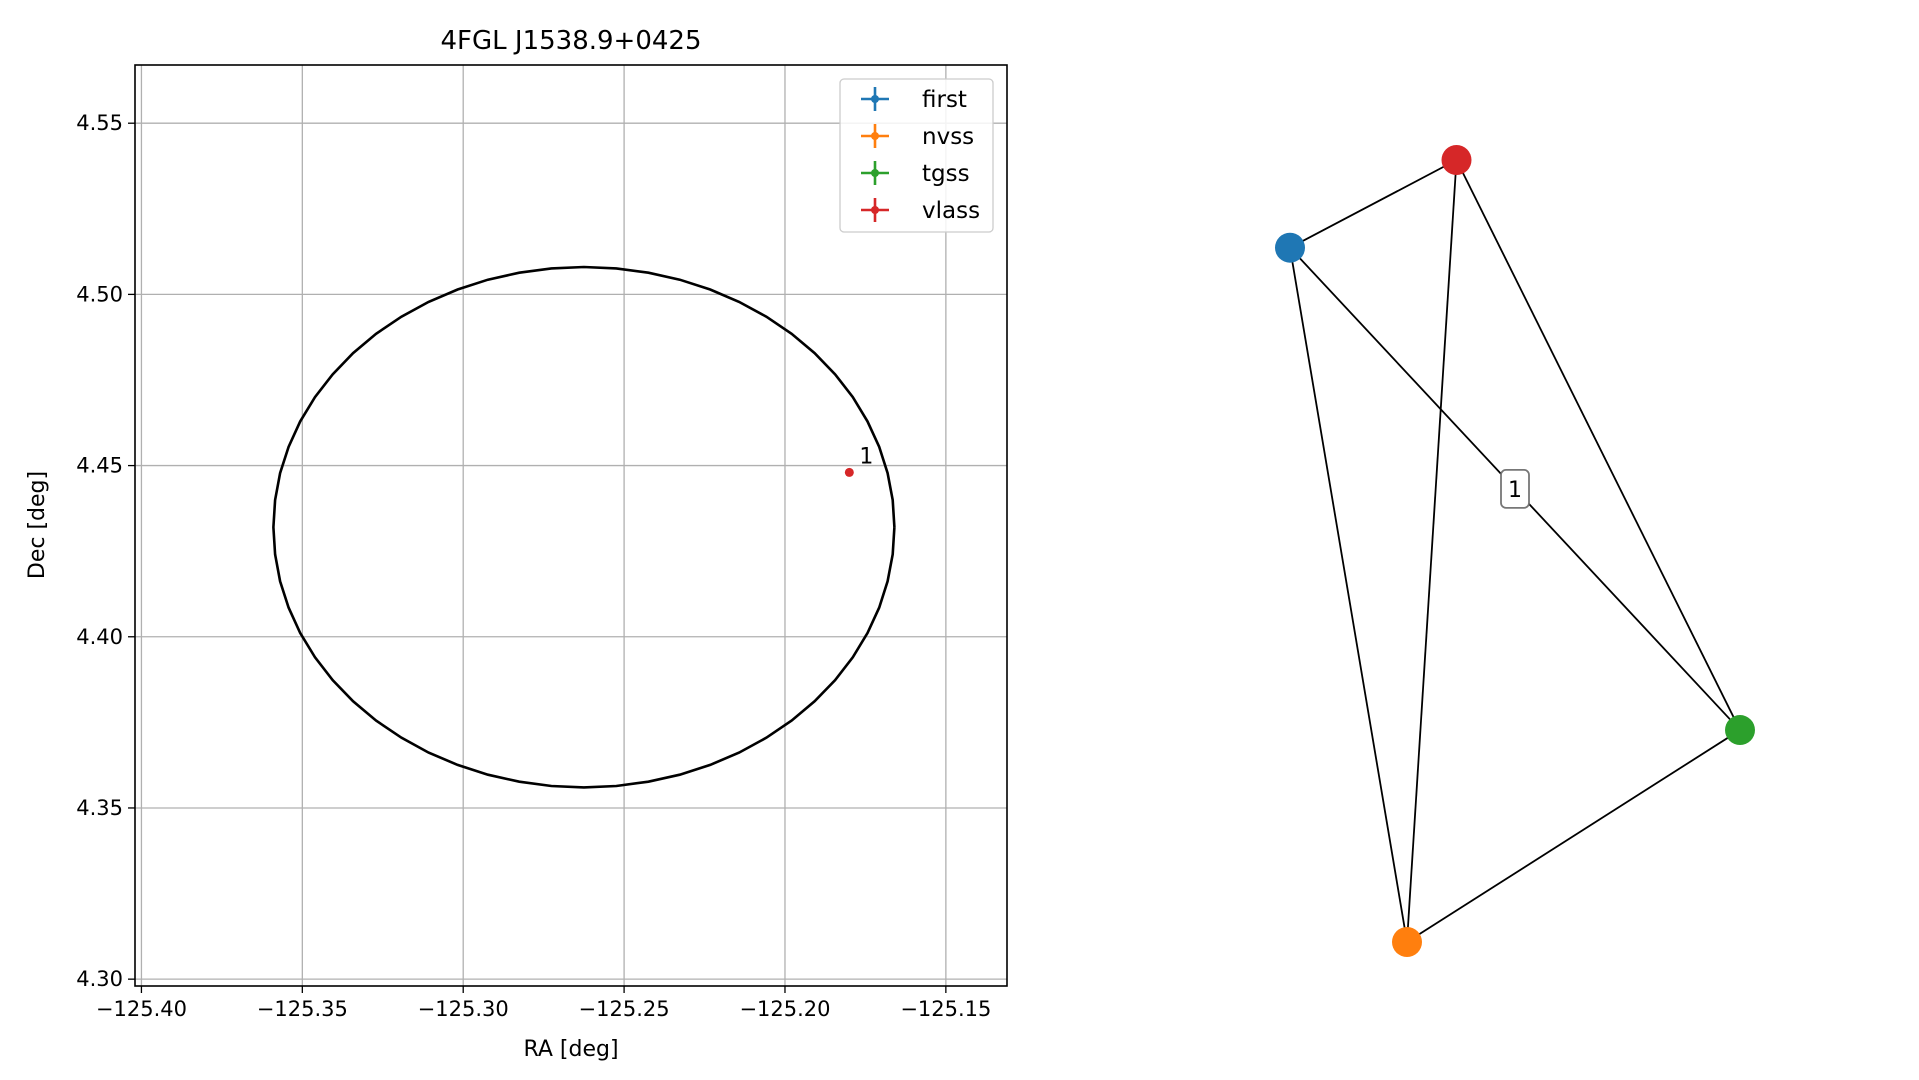 The height and width of the screenshot is (1080, 1919). What do you see at coordinates (946, 174) in the screenshot?
I see `legend-label-tgss: tgss` at bounding box center [946, 174].